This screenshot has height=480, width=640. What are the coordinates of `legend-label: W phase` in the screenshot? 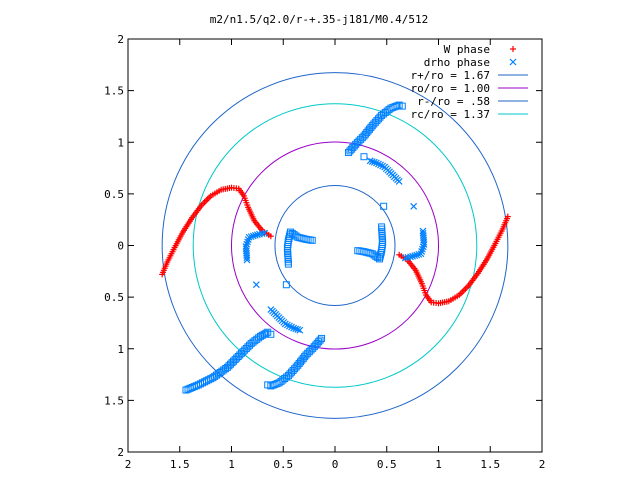 It's located at (467, 49).